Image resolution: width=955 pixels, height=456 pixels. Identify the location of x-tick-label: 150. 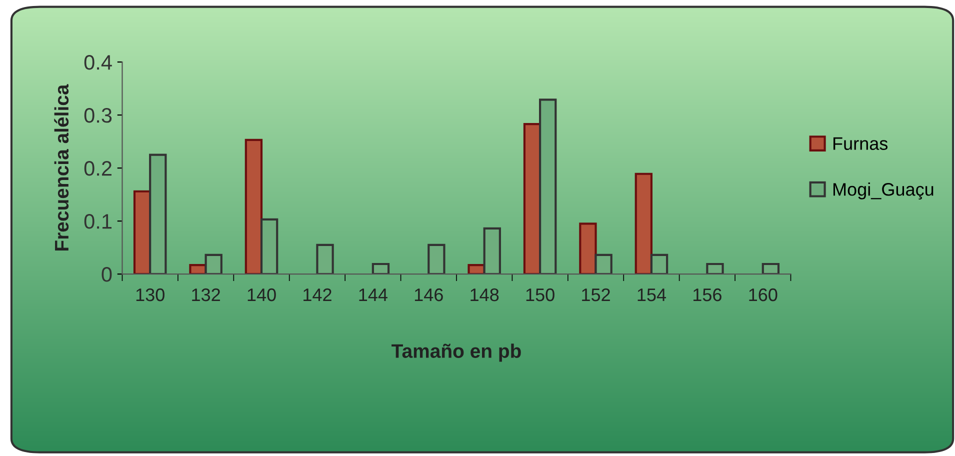
(540, 295).